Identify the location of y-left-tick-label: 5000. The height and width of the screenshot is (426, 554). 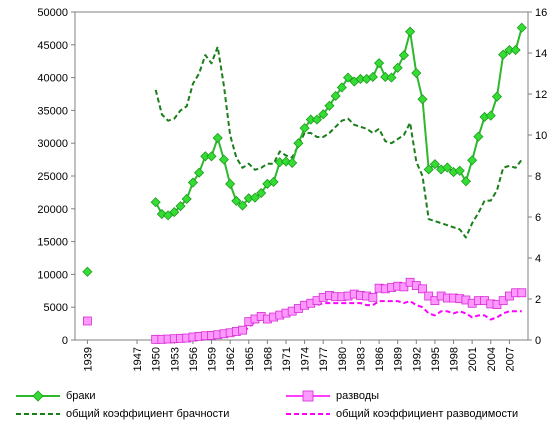
(56, 308).